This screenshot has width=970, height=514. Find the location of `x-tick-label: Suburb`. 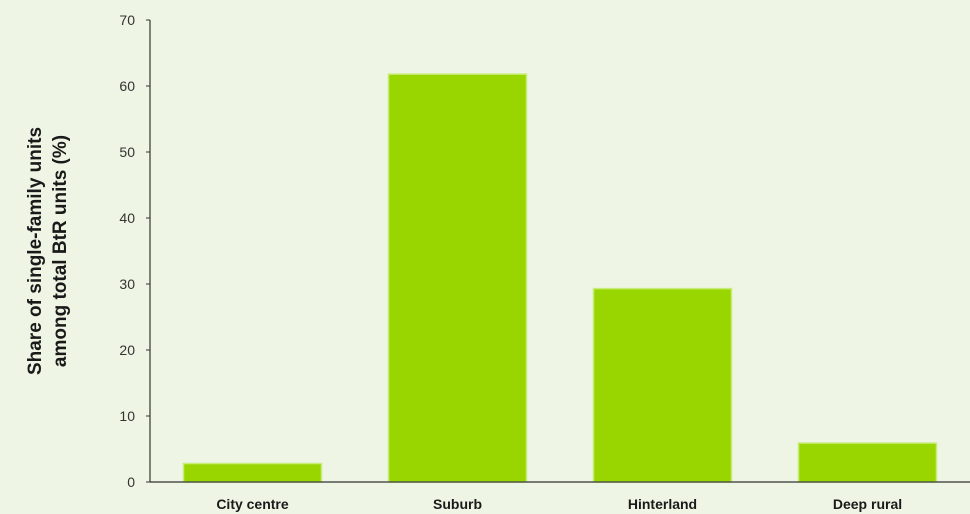

x-tick-label: Suburb is located at coordinates (457, 504).